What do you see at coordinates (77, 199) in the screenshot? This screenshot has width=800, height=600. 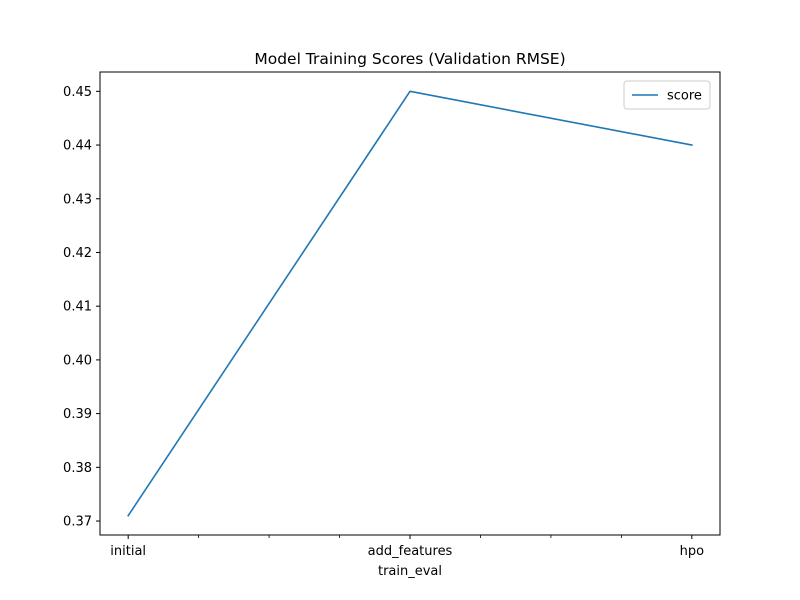 I see `y-tick-label: 0.43` at bounding box center [77, 199].